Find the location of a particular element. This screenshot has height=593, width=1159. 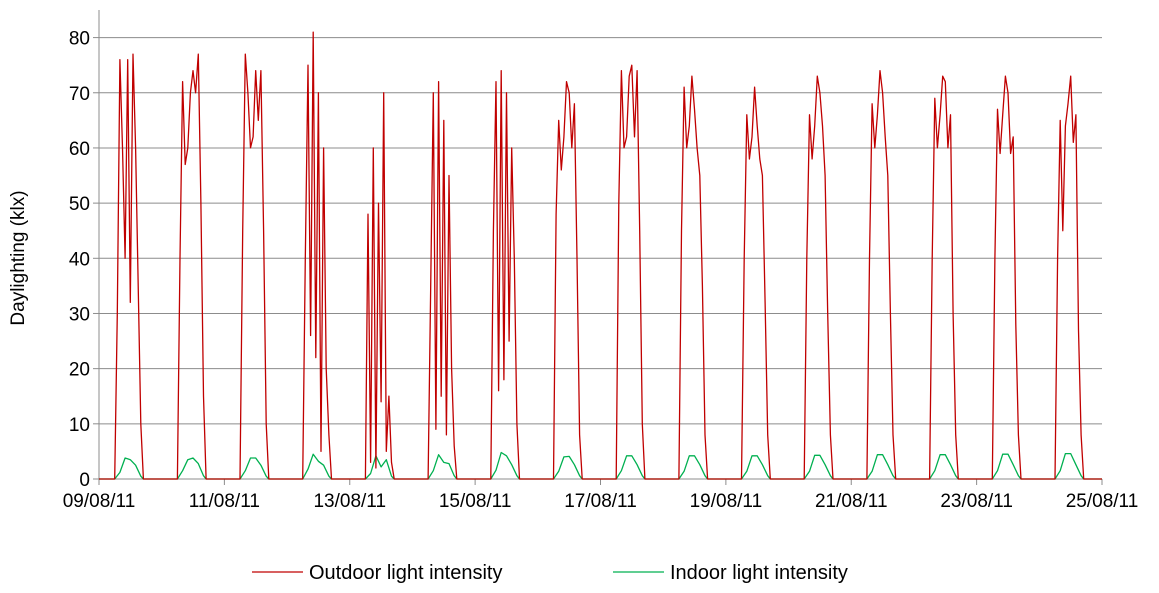

y-tick-label: 50 is located at coordinates (79, 204).